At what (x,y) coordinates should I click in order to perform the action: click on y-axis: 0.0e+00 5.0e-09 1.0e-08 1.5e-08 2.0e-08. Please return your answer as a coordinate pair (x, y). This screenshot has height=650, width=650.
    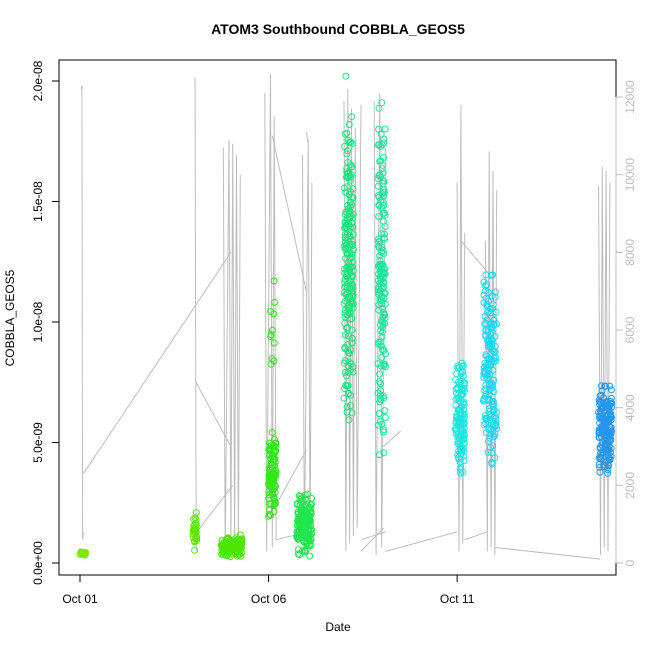
    Looking at the image, I should click on (45, 322).